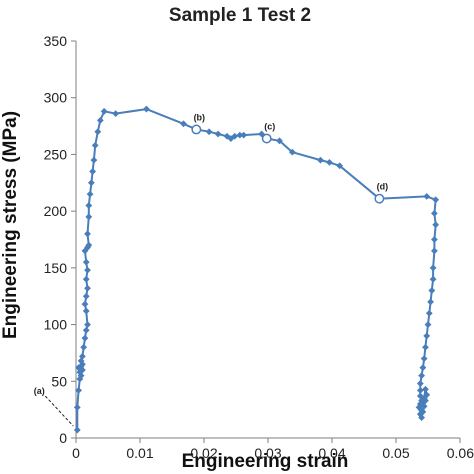 The height and width of the screenshot is (474, 474). Describe the element at coordinates (56, 41) in the screenshot. I see `y-tick-label: 350` at that location.